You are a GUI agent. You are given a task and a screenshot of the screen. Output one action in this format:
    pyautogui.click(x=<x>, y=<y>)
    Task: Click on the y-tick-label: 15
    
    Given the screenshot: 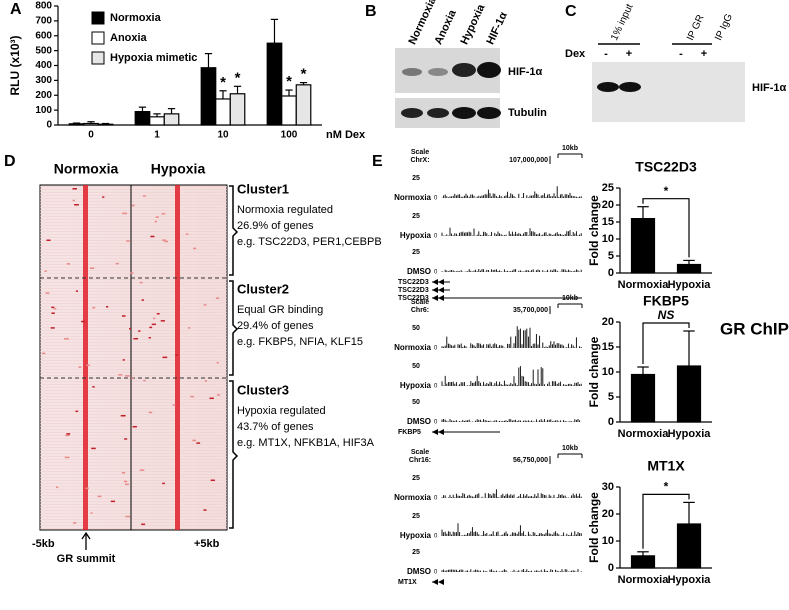 What is the action you would take?
    pyautogui.click(x=608, y=347)
    